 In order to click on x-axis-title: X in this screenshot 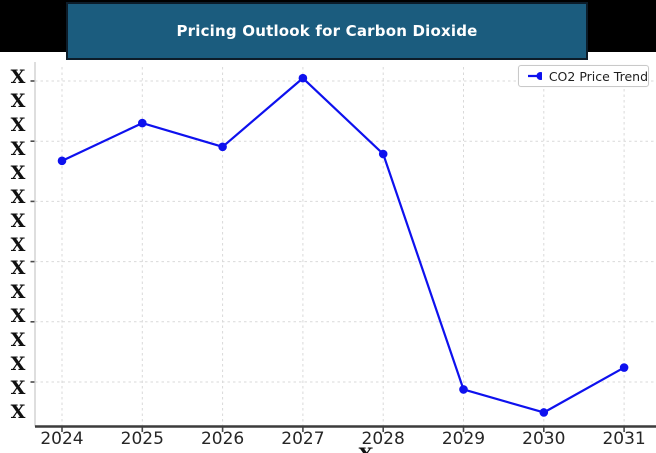, I will do `click(366, 448)`.